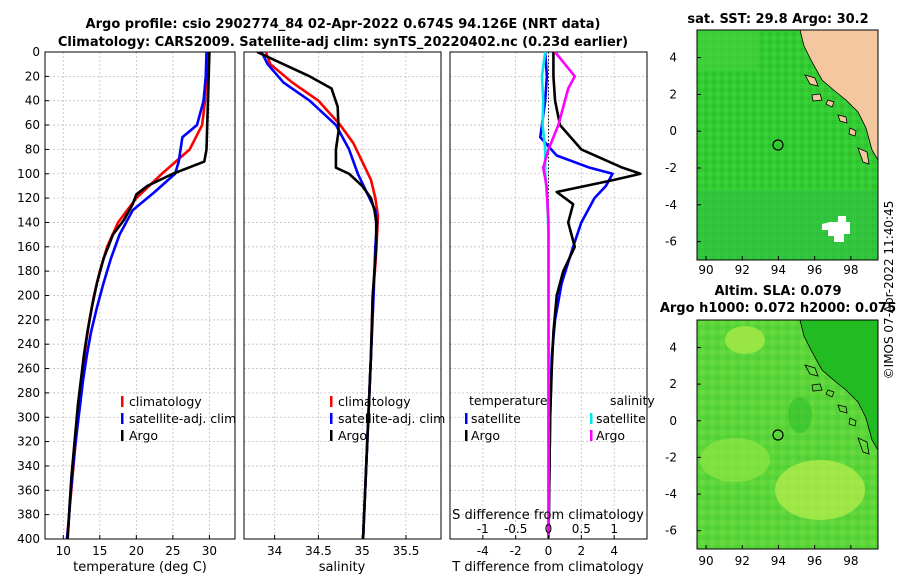 The image size is (900, 580). I want to click on sla-land-mask, so click(839, 385).